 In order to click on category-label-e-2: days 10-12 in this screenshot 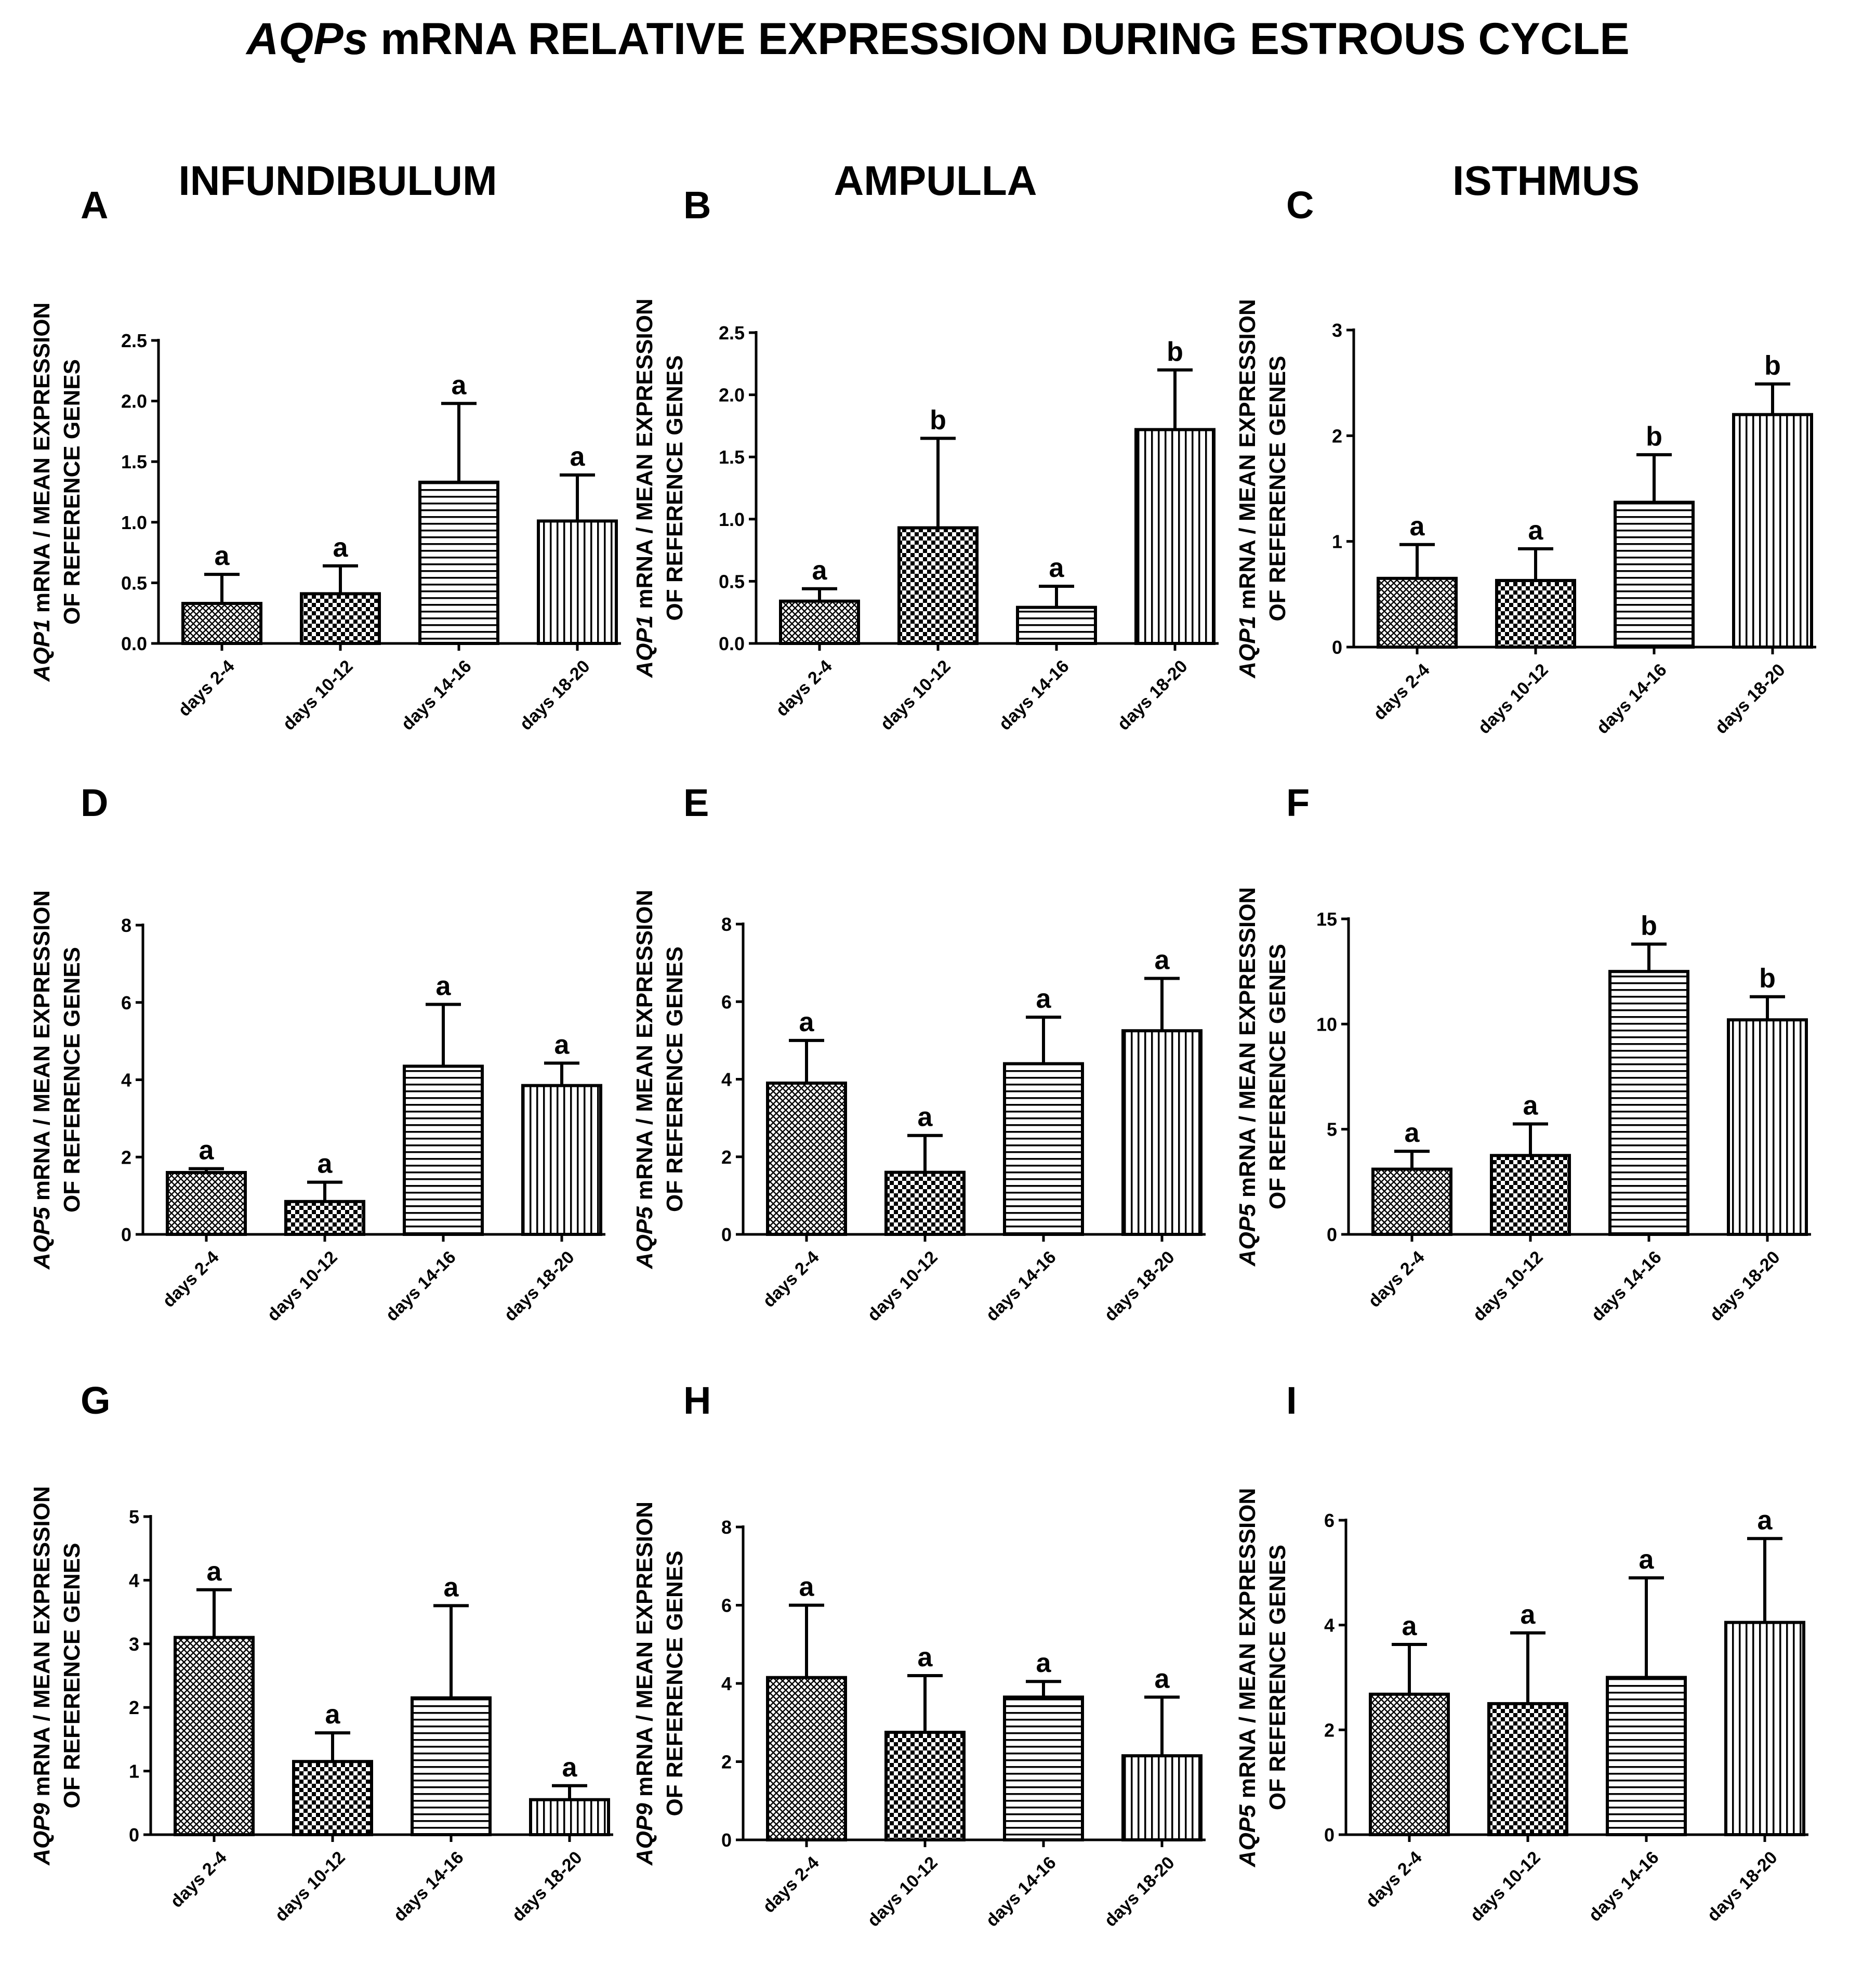, I will do `click(903, 1286)`.